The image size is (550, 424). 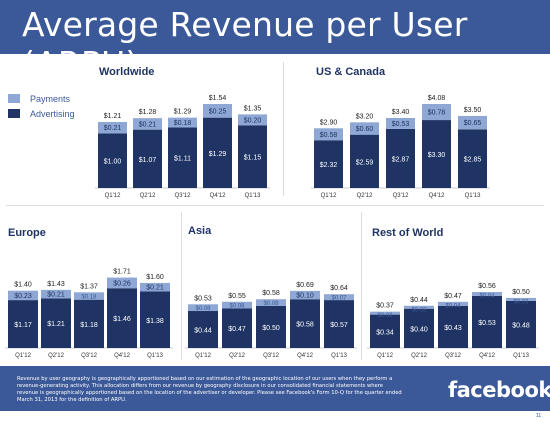 I want to click on data-label-total: $0.50, so click(x=521, y=292).